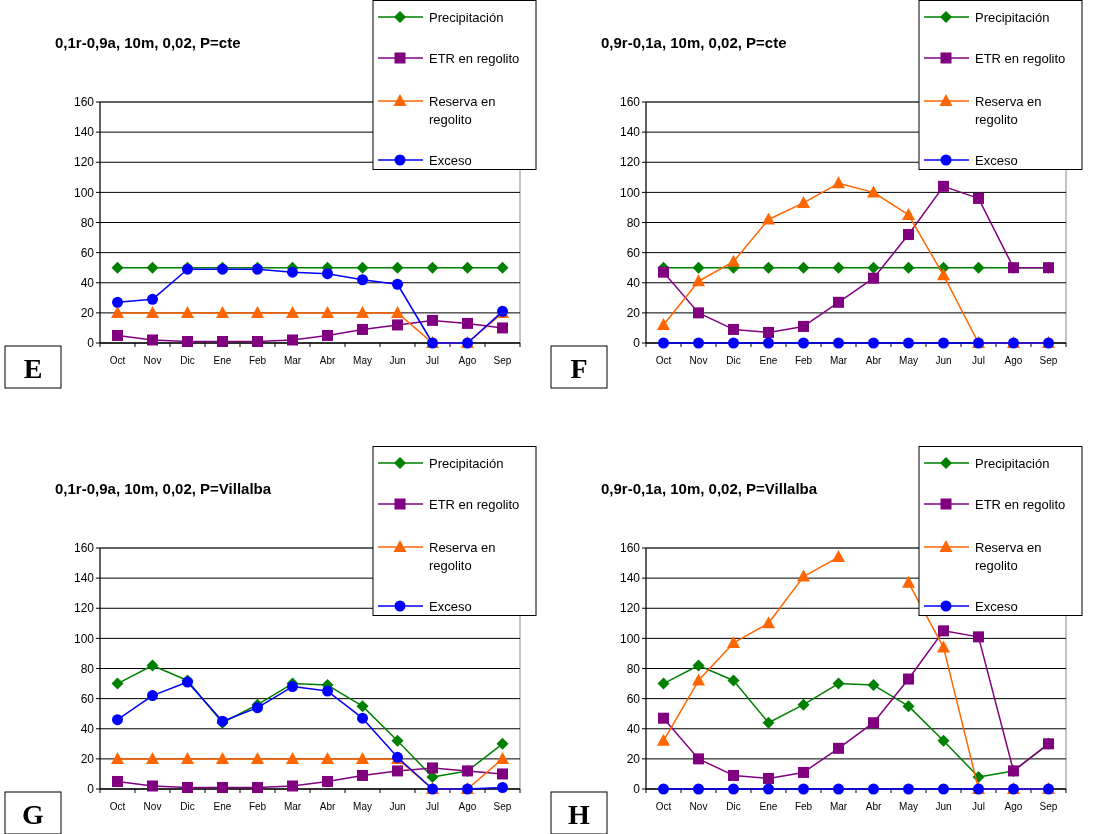 The height and width of the screenshot is (834, 1093). I want to click on y-tick-label: 20, so click(633, 313).